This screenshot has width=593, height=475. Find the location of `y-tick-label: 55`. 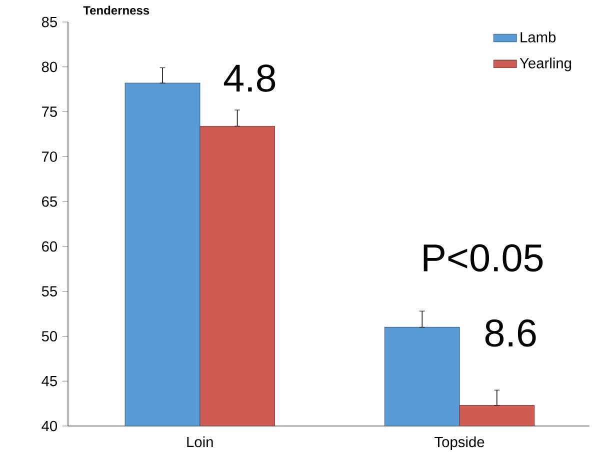

y-tick-label: 55 is located at coordinates (49, 291).